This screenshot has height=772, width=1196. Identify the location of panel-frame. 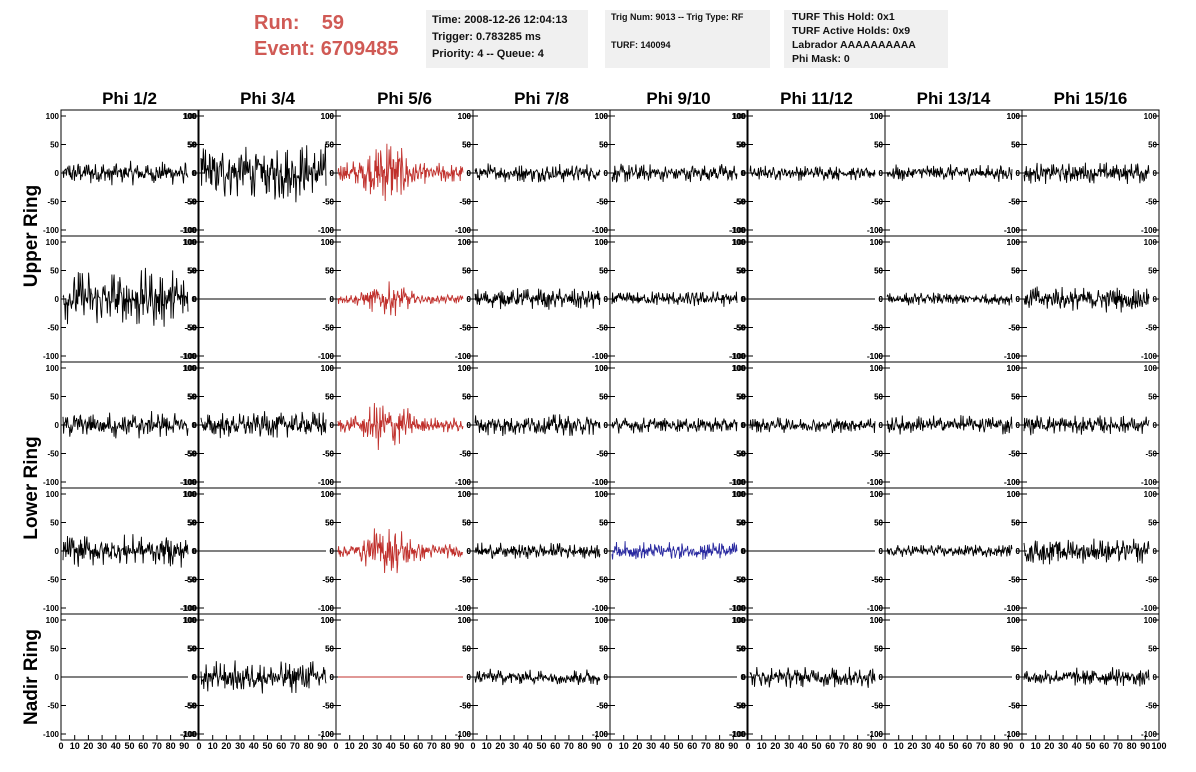
(404, 173).